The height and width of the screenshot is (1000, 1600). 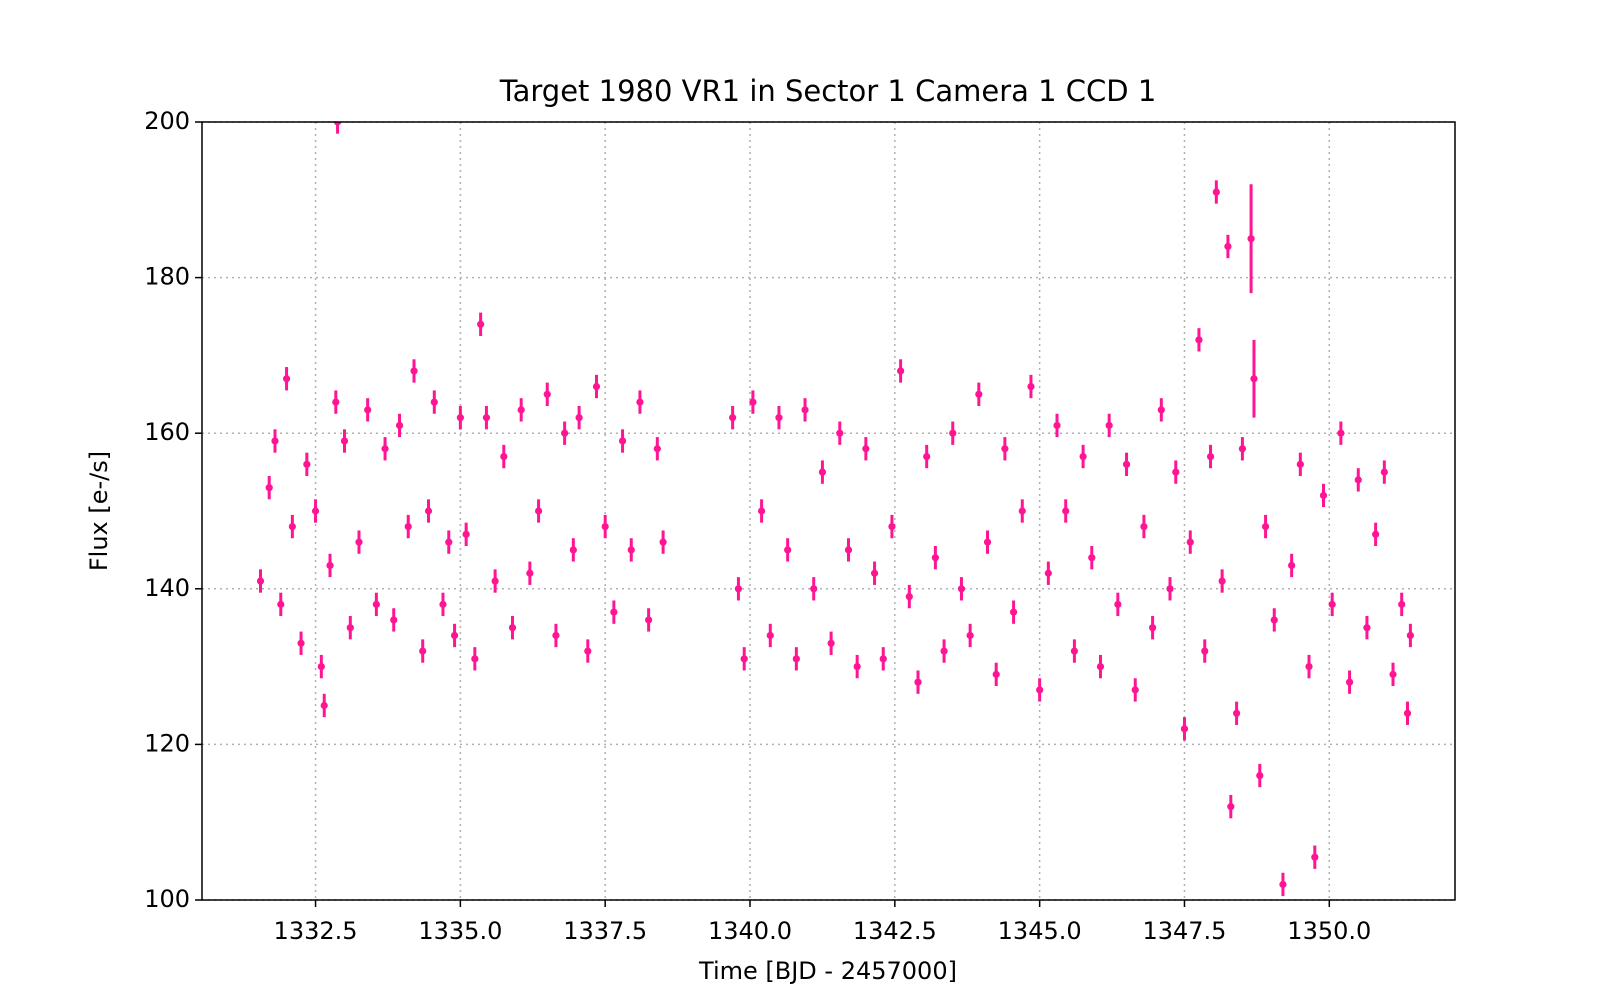 I want to click on x-tick-label: 1350.0, so click(x=1329, y=931).